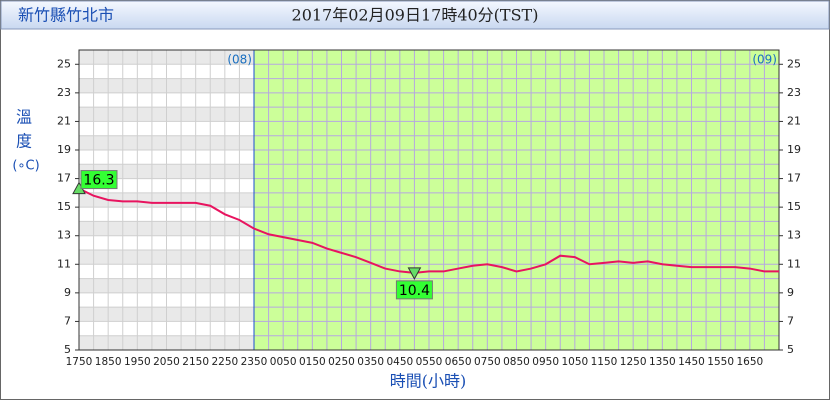  Describe the element at coordinates (399, 362) in the screenshot. I see `x-tick-label: 0450` at that location.